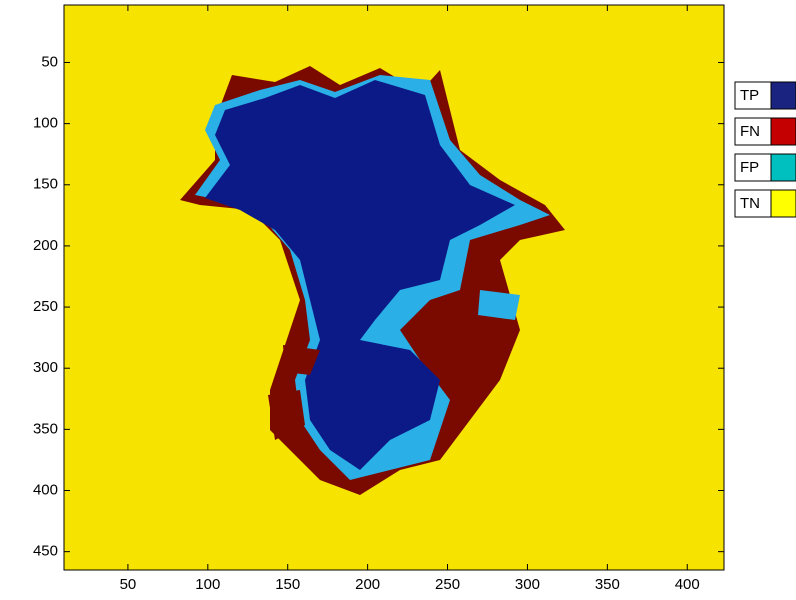  Describe the element at coordinates (687, 584) in the screenshot. I see `x-tick-label: 400` at that location.